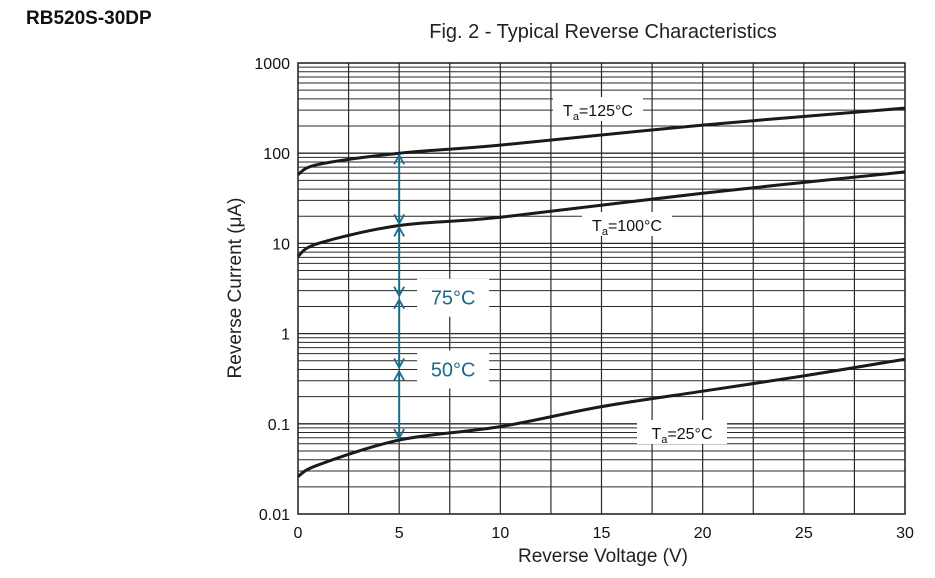 The width and height of the screenshot is (935, 578). I want to click on y-tick-label: 1, so click(285, 335).